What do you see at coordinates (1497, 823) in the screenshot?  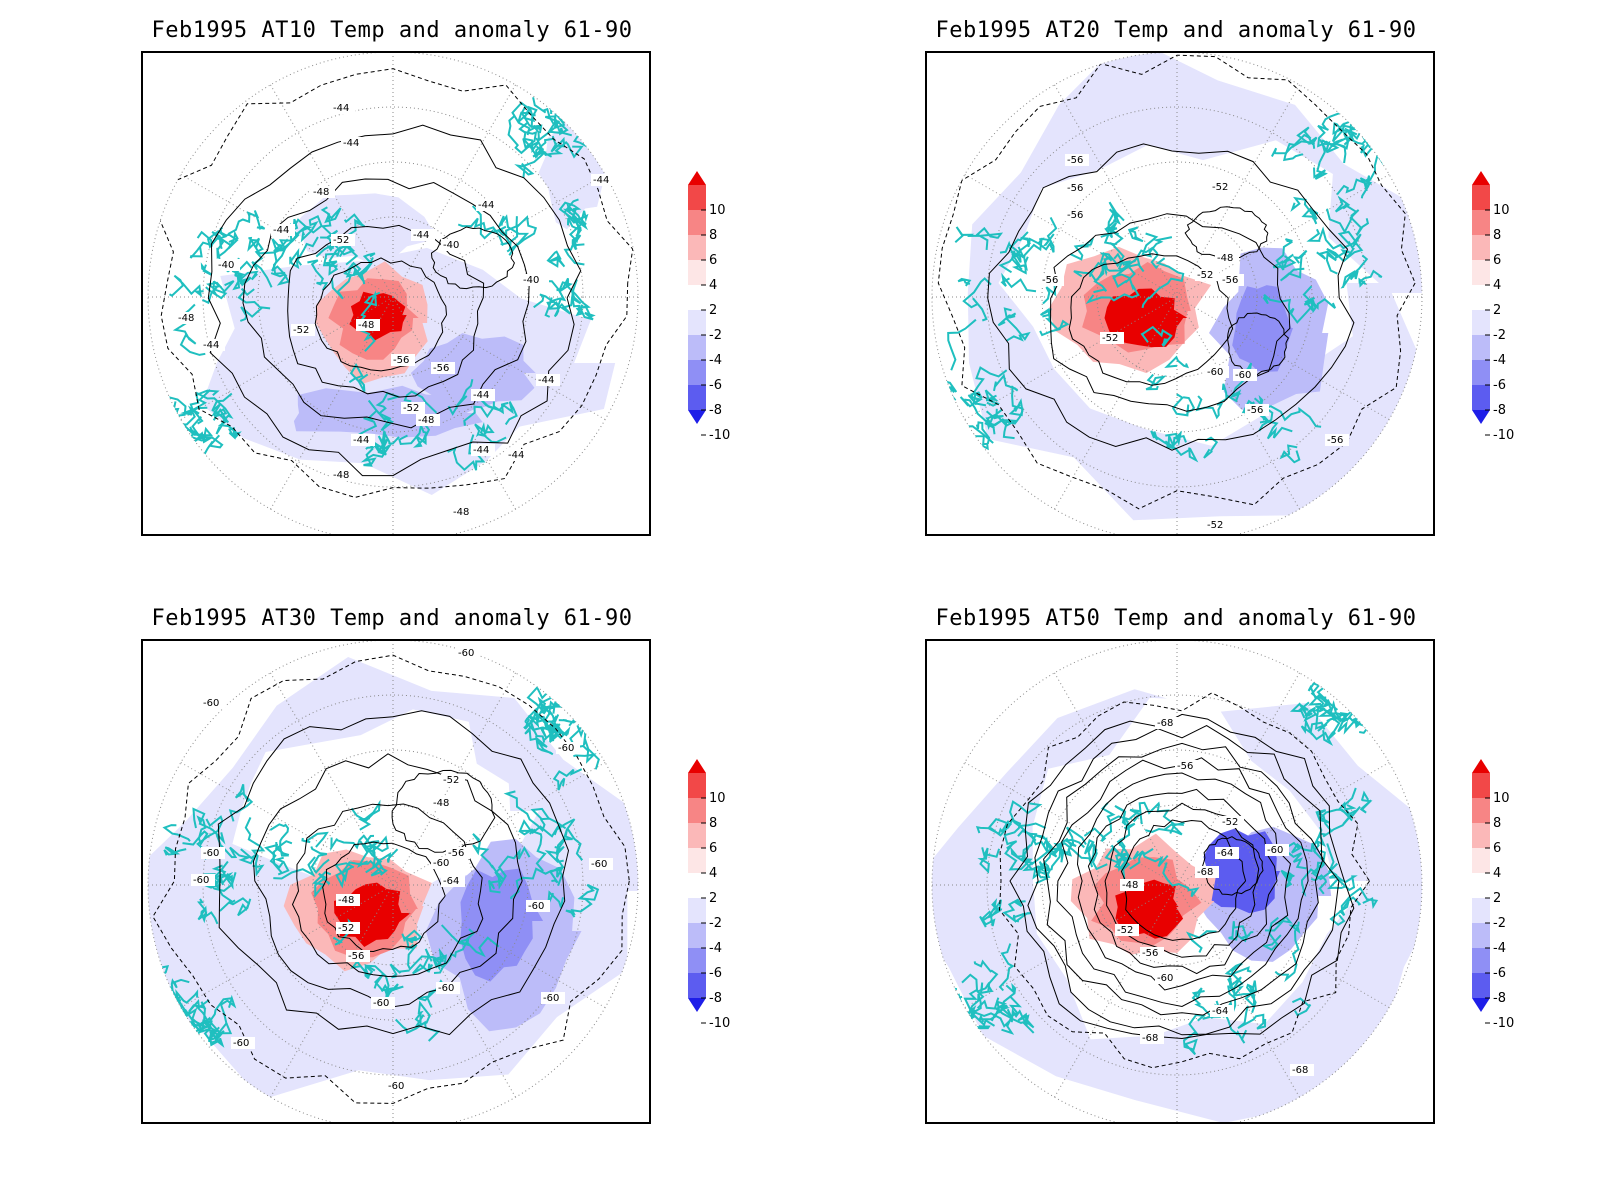 I see `colorbar-tick-label: 8` at bounding box center [1497, 823].